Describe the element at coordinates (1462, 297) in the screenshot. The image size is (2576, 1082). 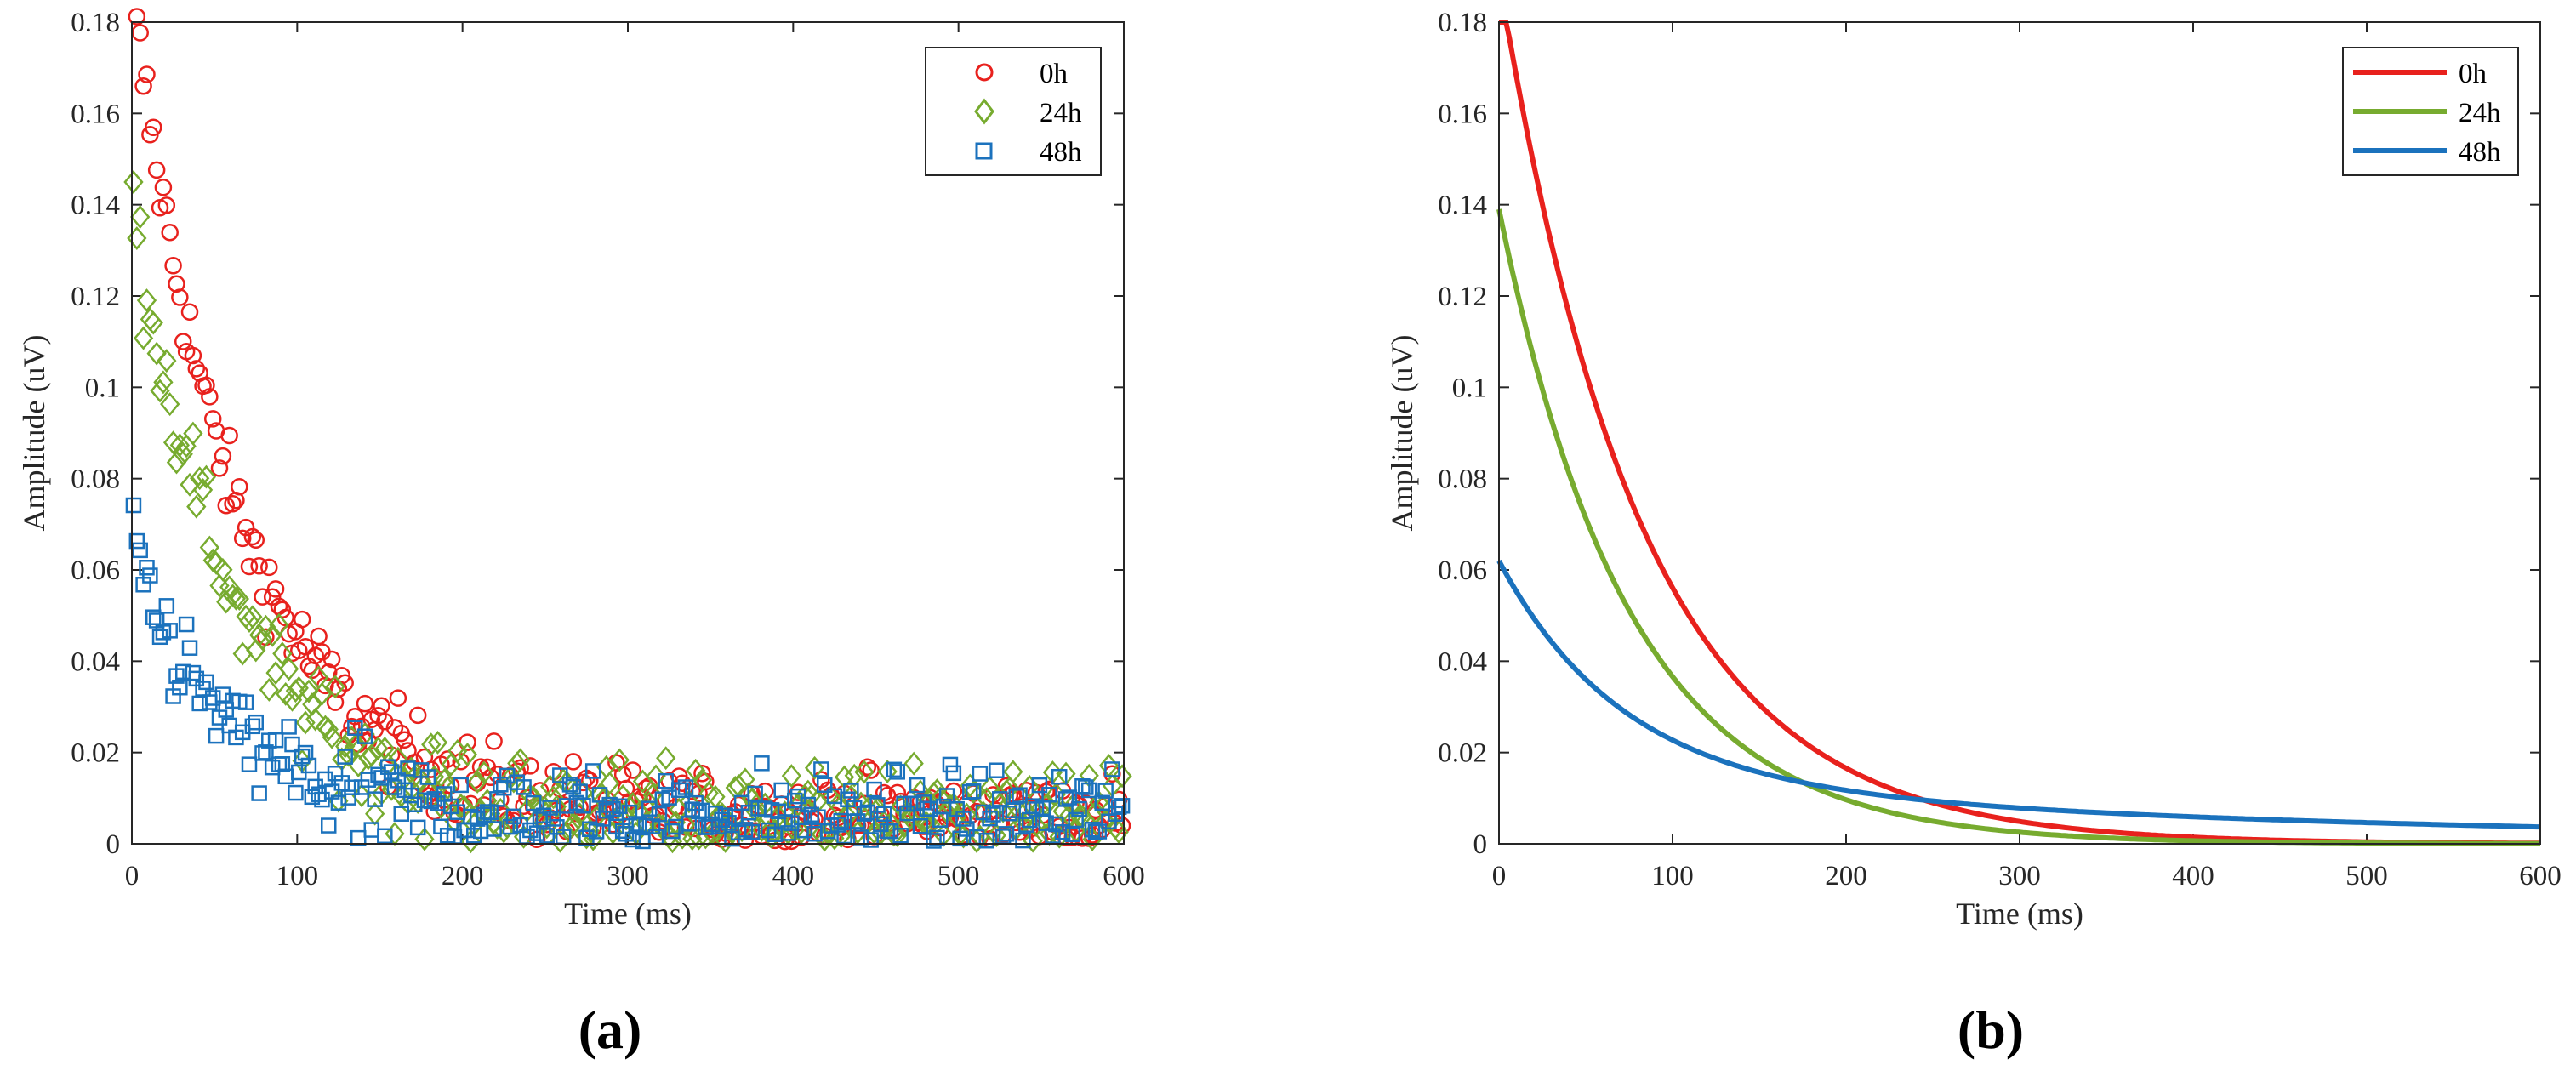
I see `y-tick-label: 0.12` at that location.